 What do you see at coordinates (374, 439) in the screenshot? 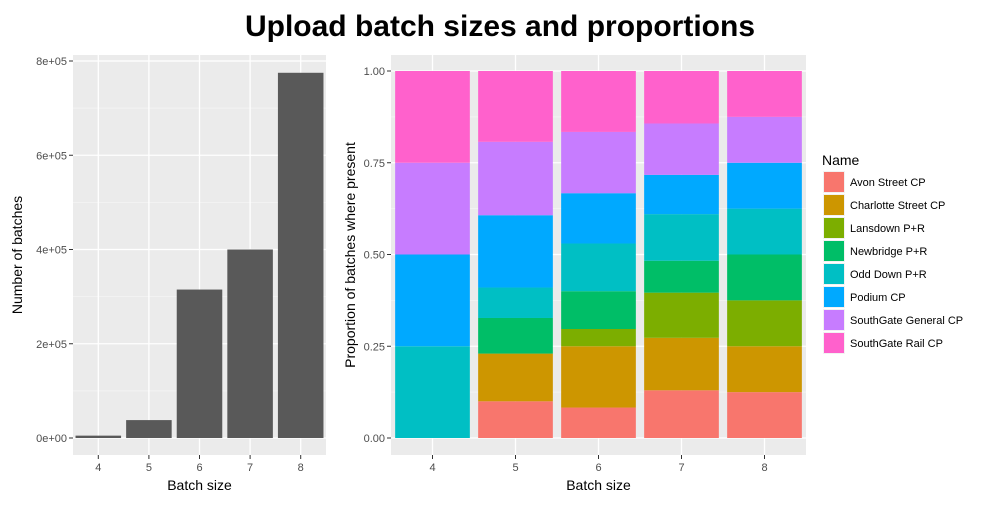
I see `y-tick-label: 0.00` at bounding box center [374, 439].